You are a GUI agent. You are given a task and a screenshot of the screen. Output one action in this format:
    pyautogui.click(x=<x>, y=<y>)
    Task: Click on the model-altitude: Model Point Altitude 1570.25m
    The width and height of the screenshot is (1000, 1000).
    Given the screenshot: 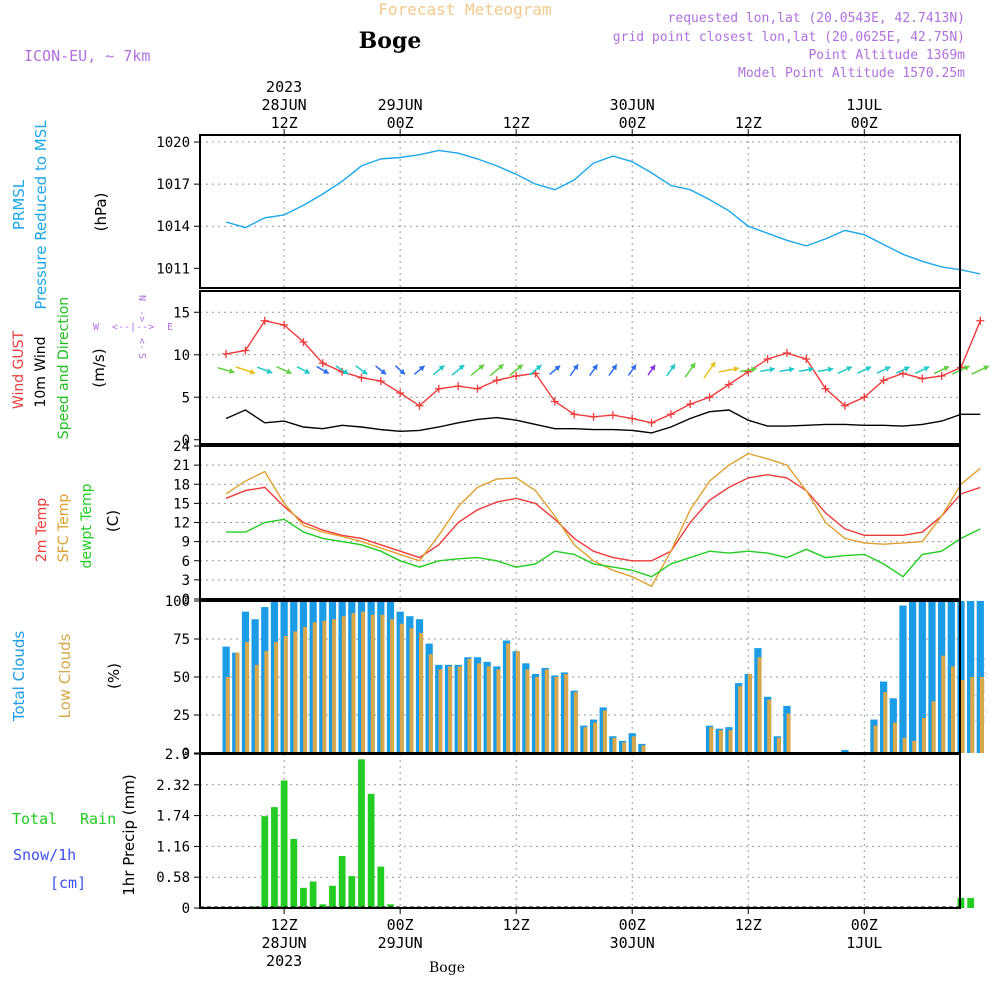 What is the action you would take?
    pyautogui.click(x=851, y=73)
    